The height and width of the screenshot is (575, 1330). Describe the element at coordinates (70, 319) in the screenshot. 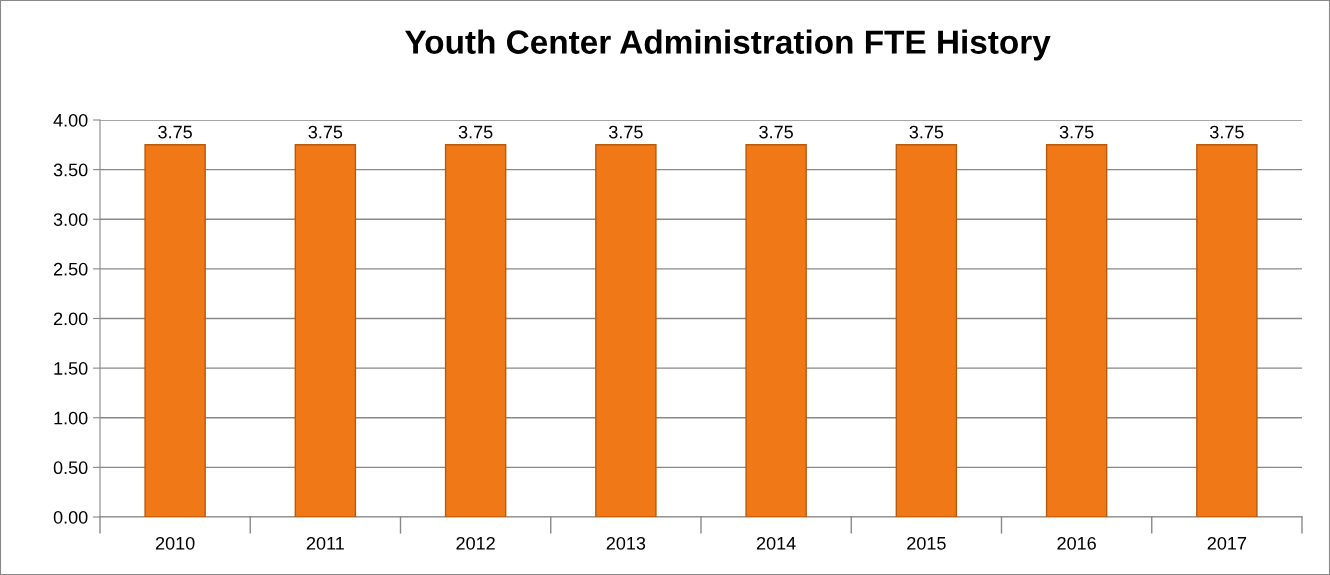

I see `y-tick-label: 2.00` at that location.